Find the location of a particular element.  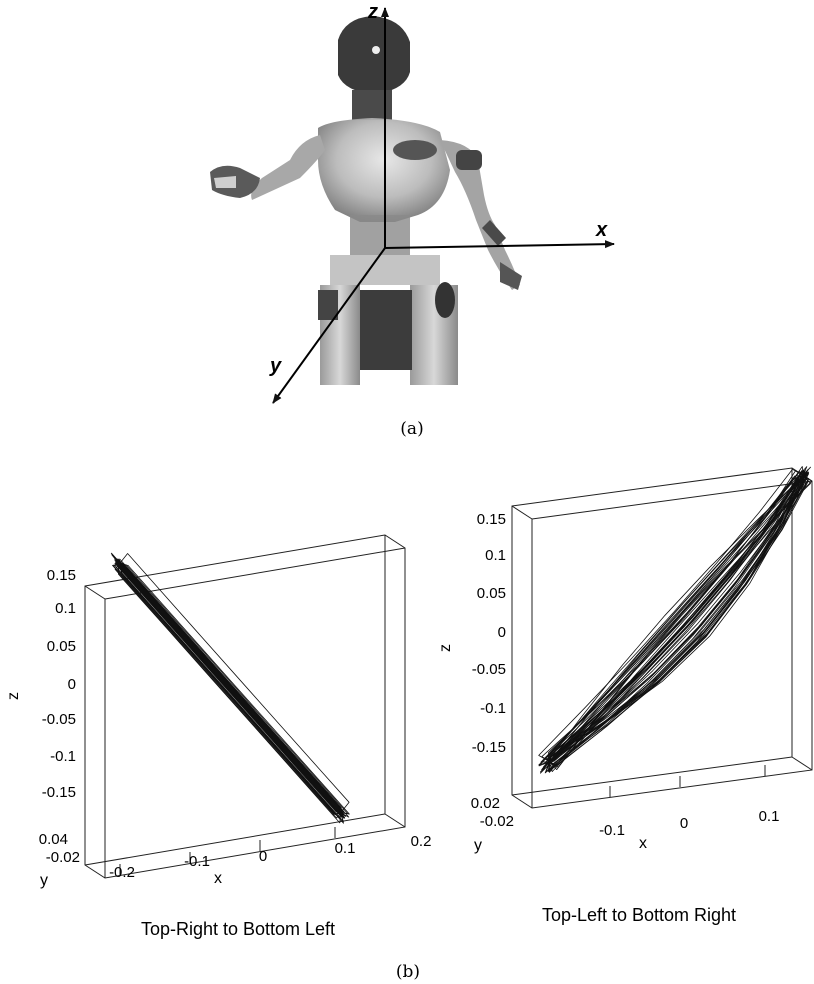

z-axis-label: z is located at coordinates (372, 12).